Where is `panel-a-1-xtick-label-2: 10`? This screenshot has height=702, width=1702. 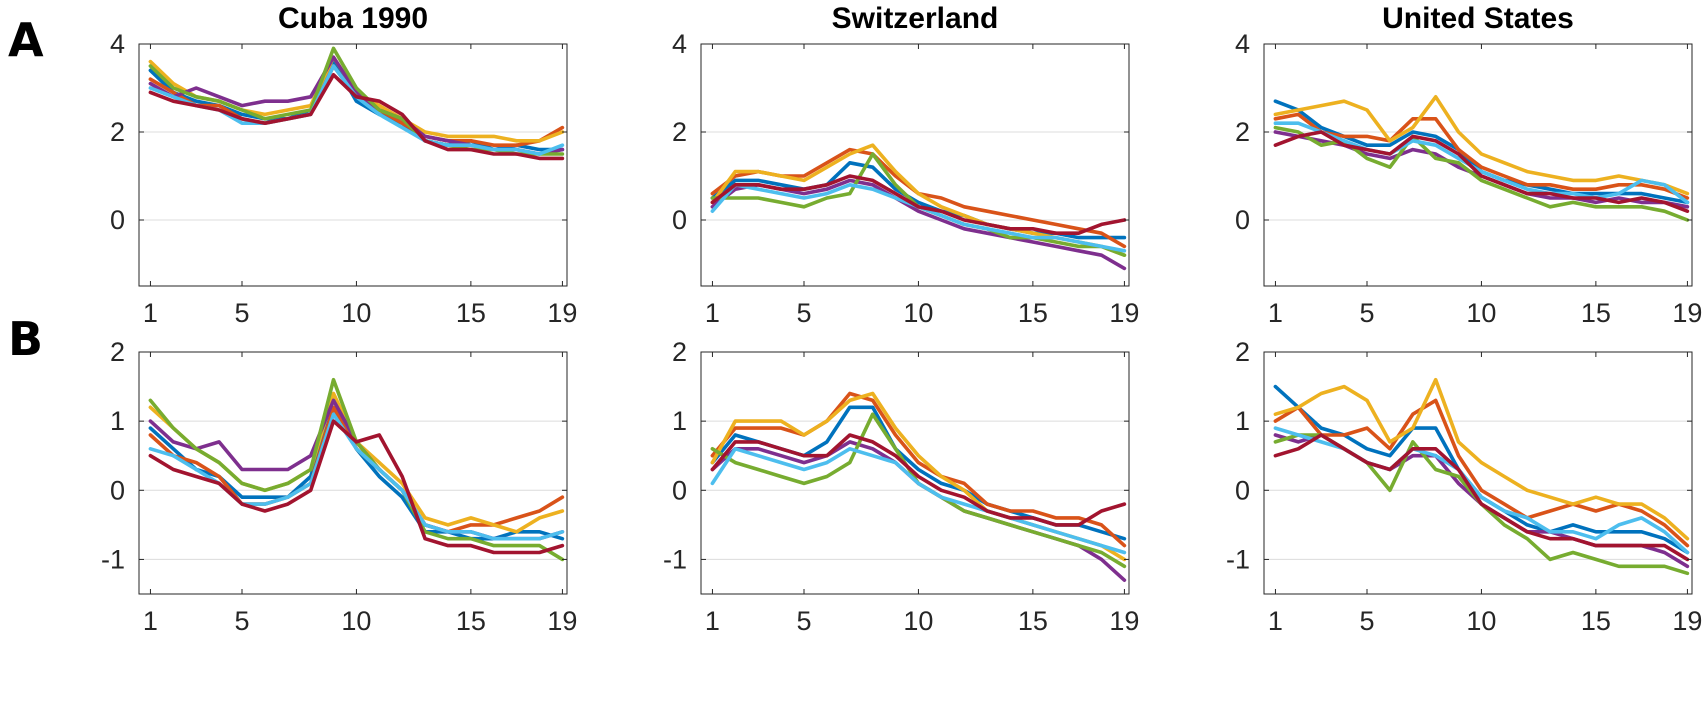 panel-a-1-xtick-label-2: 10 is located at coordinates (356, 313).